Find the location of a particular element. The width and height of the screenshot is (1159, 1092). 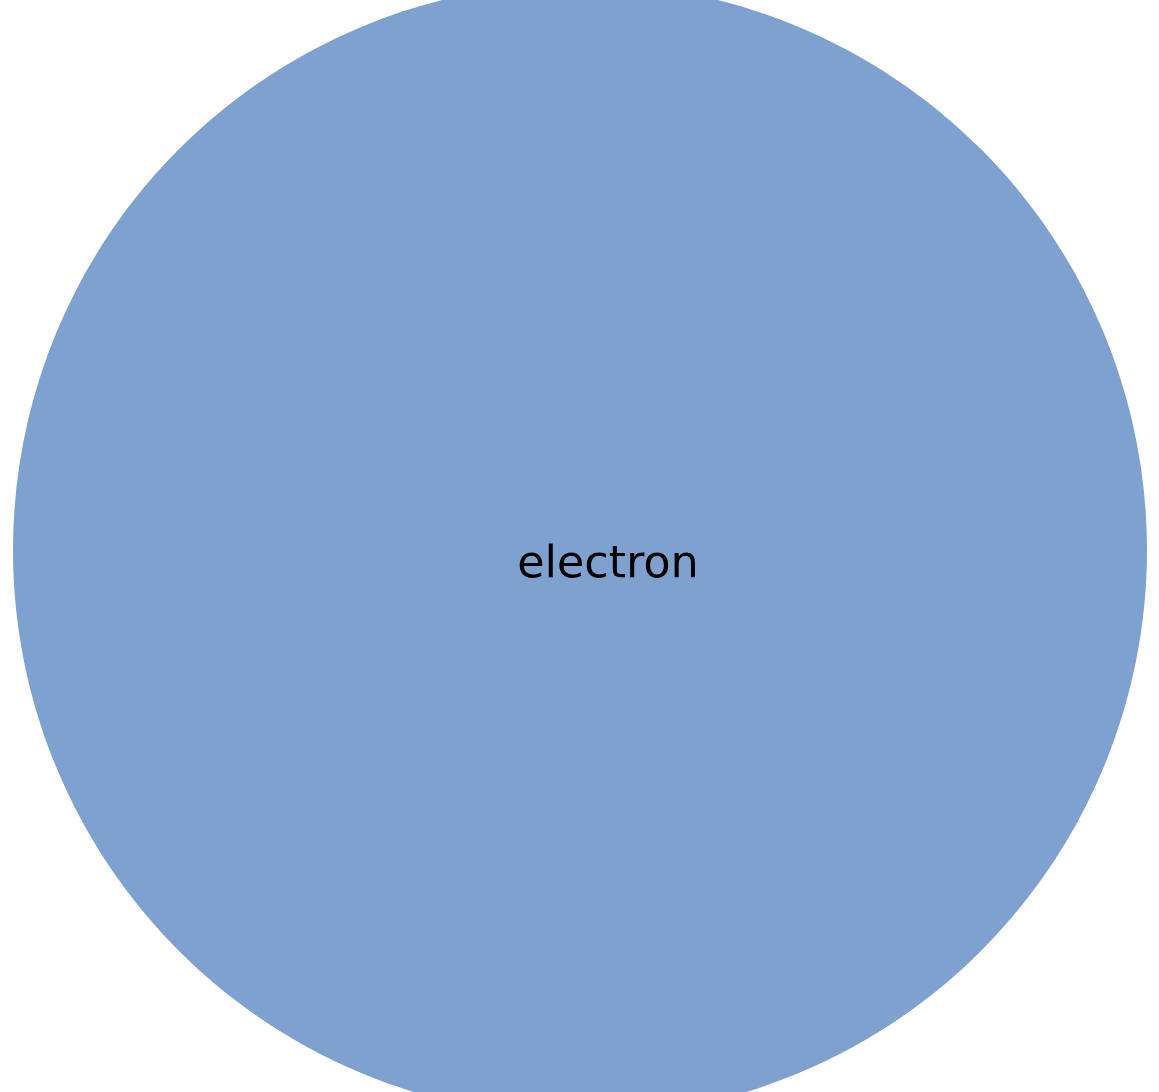

slice-label: electron is located at coordinates (607, 560).